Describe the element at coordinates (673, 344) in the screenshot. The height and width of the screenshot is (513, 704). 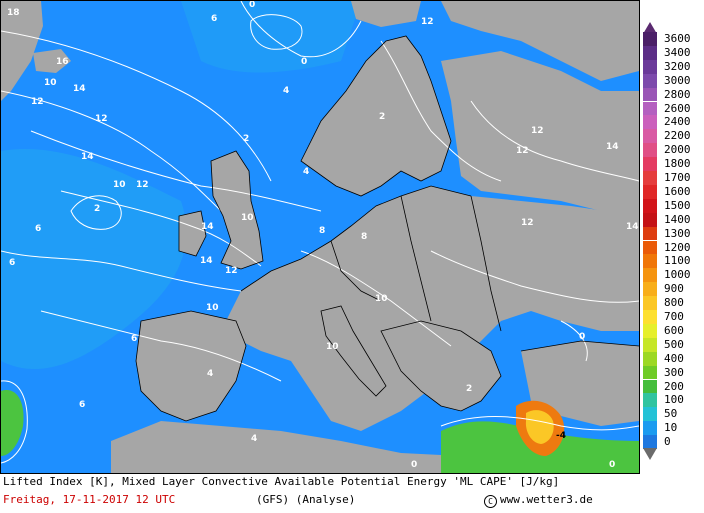
I see `legend-item: 500` at that location.